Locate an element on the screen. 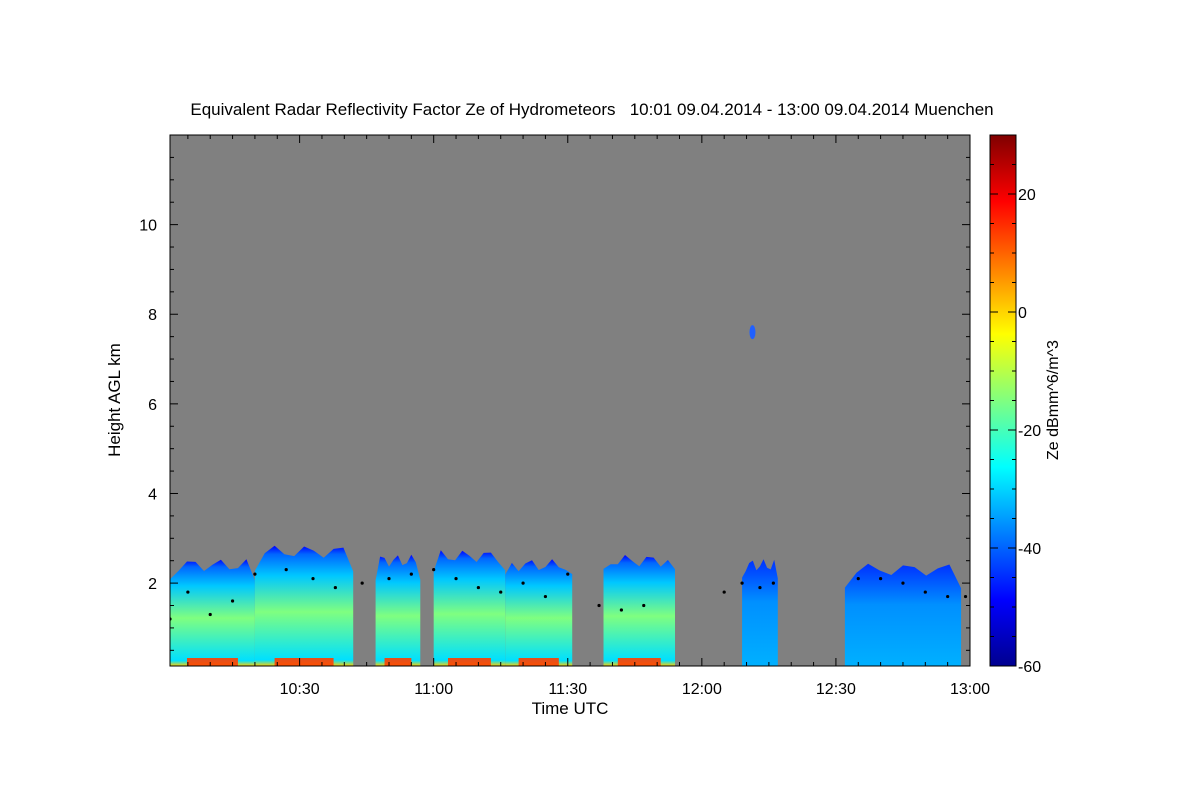 The image size is (1200, 800). colorbar-tick-label: -60 is located at coordinates (1029, 667).